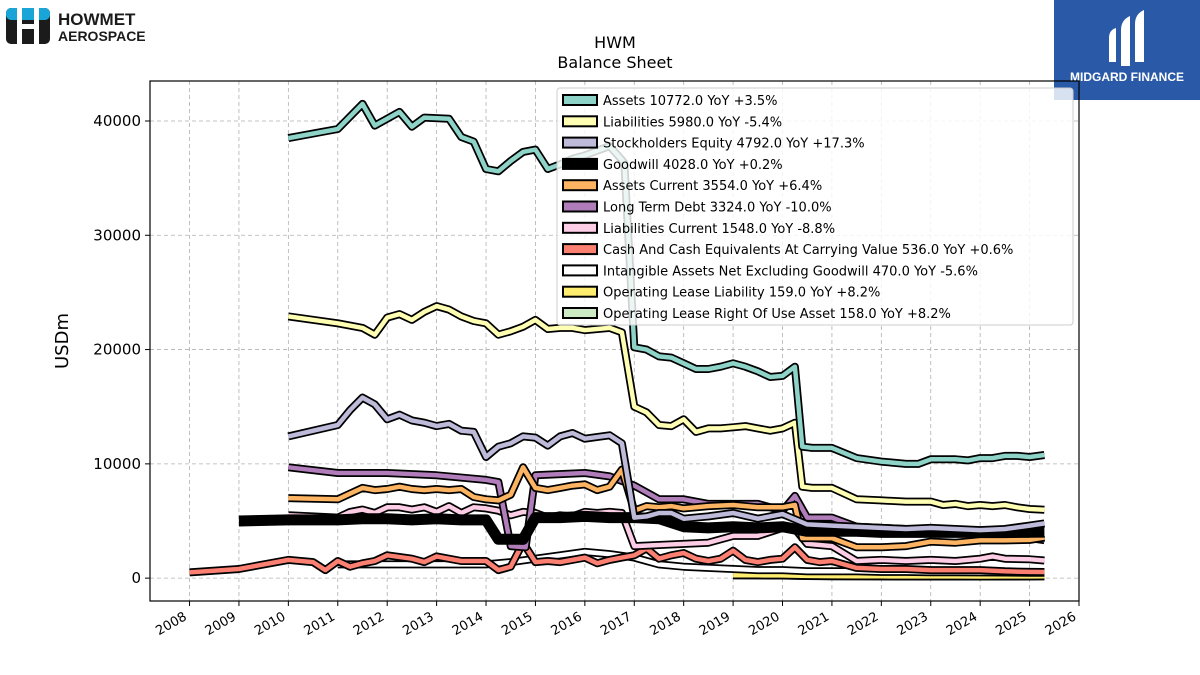  Describe the element at coordinates (117, 235) in the screenshot. I see `y-tick-label: 30000` at that location.